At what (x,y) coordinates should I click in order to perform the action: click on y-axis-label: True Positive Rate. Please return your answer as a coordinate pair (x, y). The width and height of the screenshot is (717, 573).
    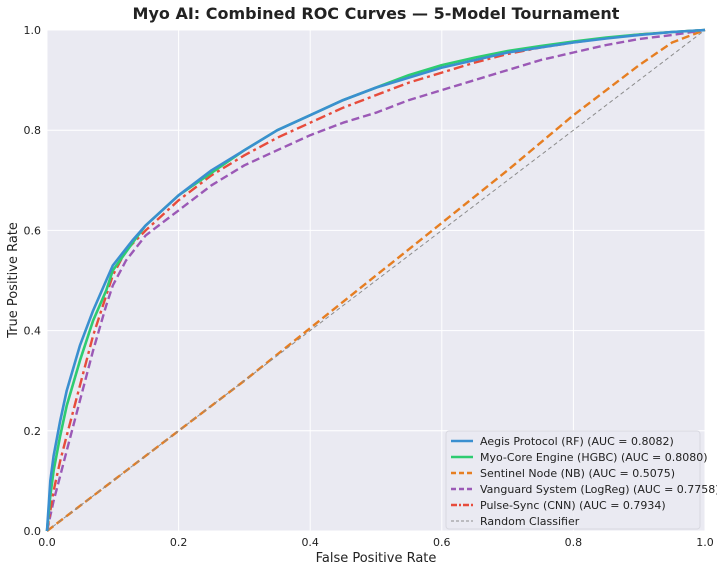
    Looking at the image, I should click on (13, 280).